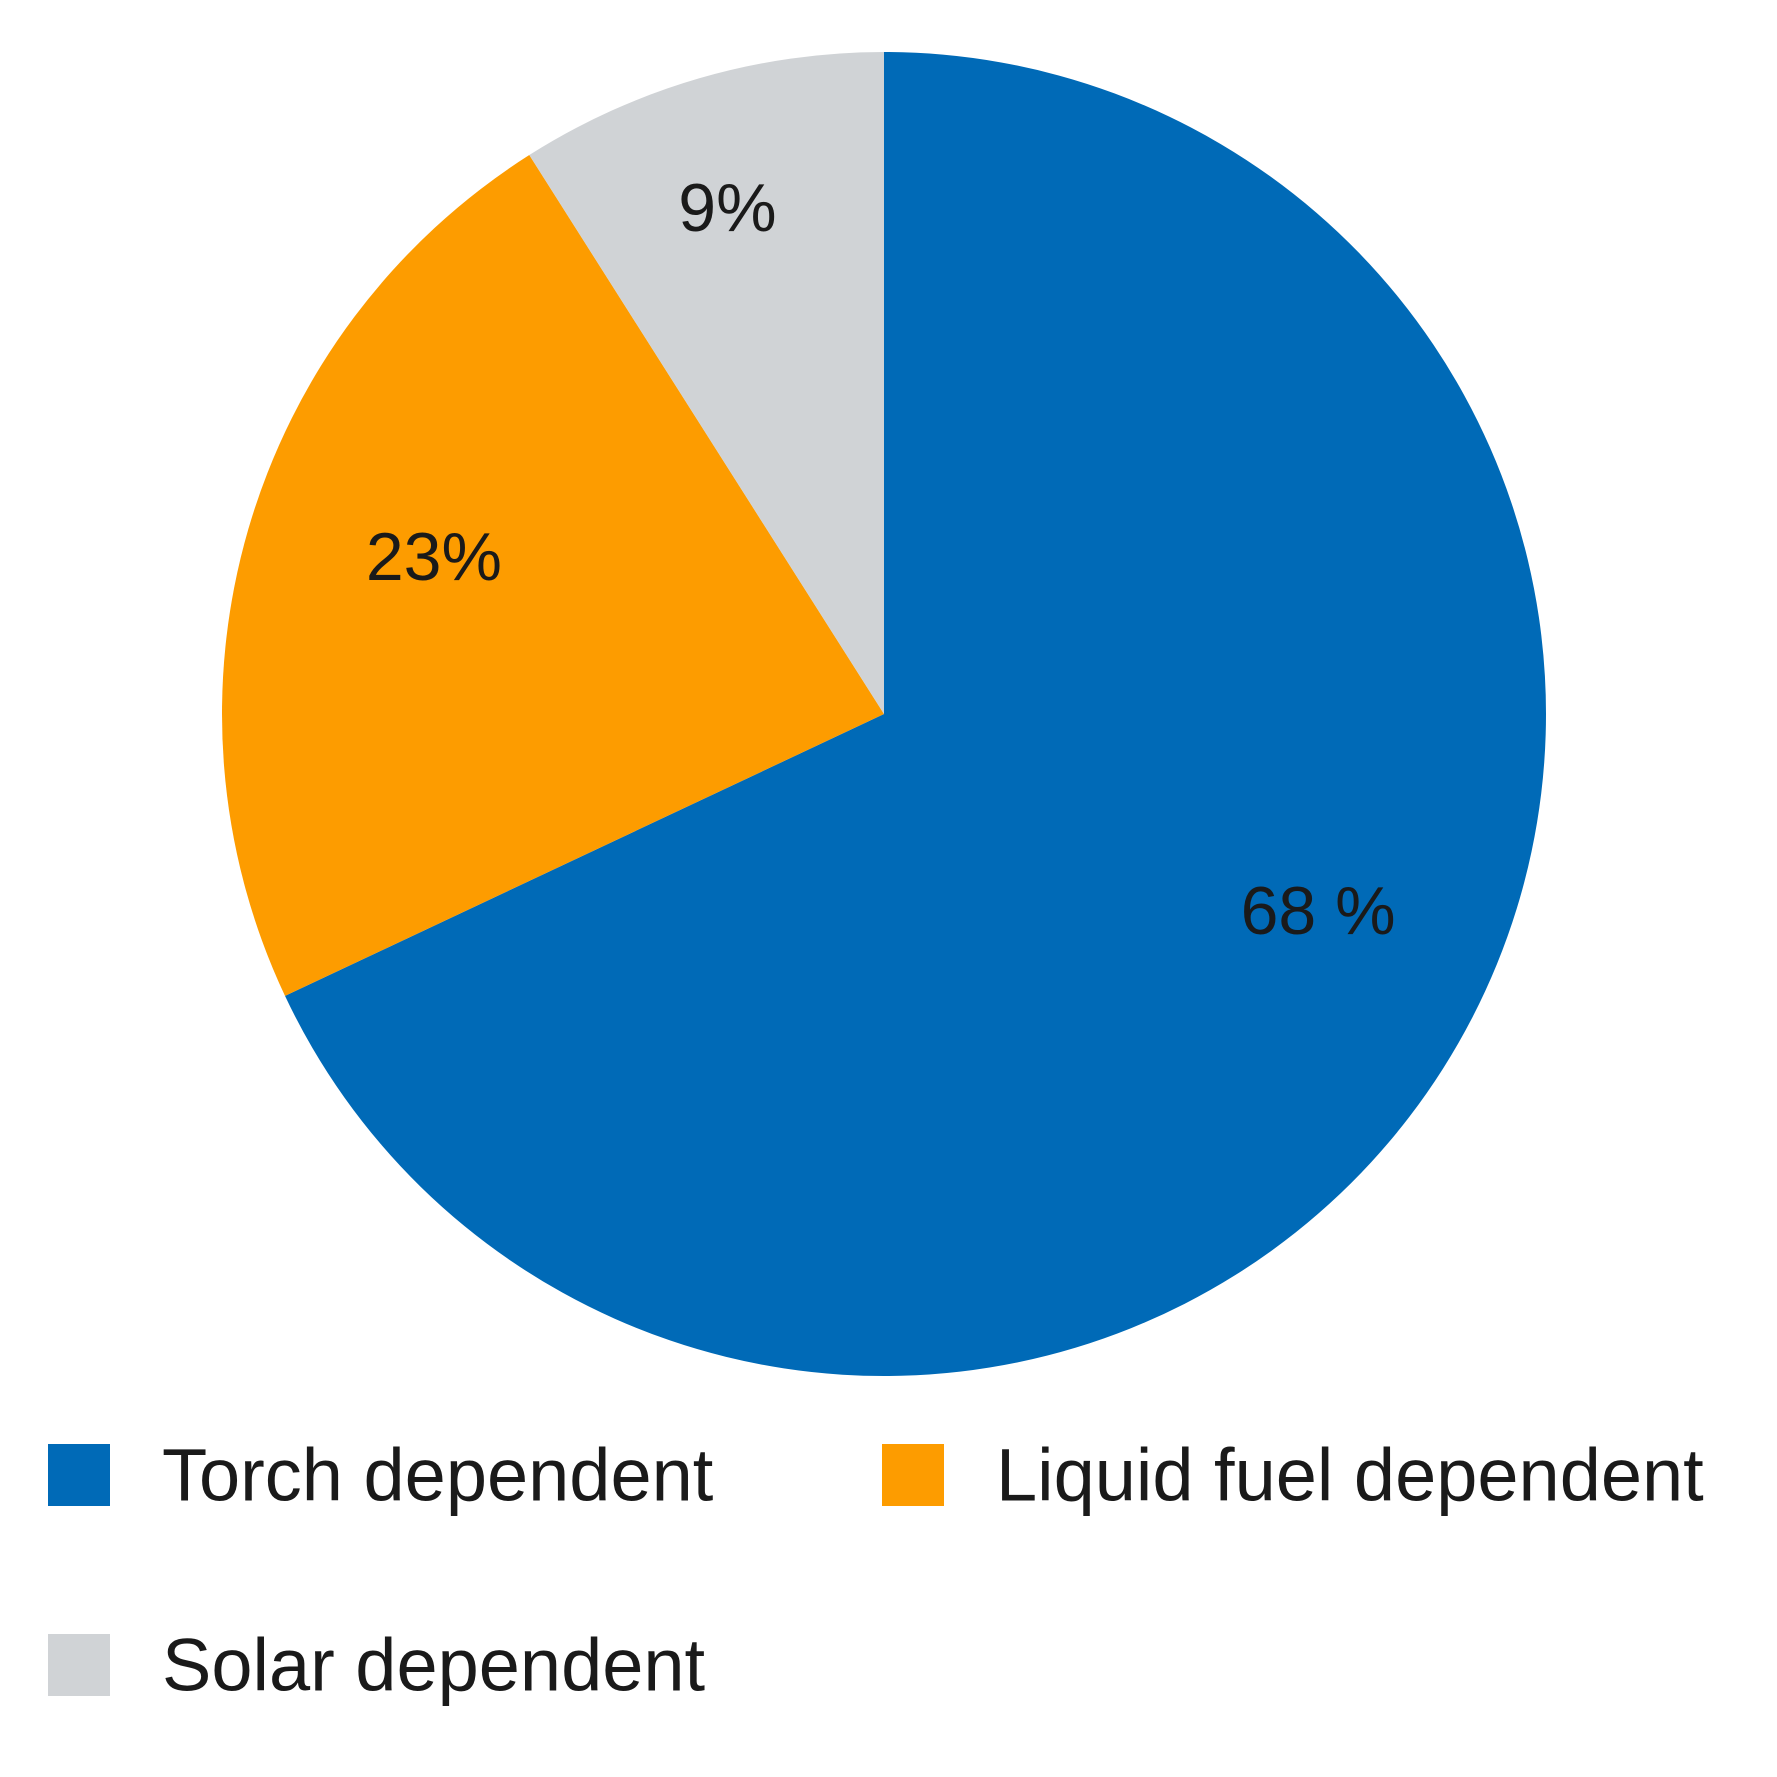  I want to click on slice-label-torch-dependent: 68 %, so click(1318, 911).